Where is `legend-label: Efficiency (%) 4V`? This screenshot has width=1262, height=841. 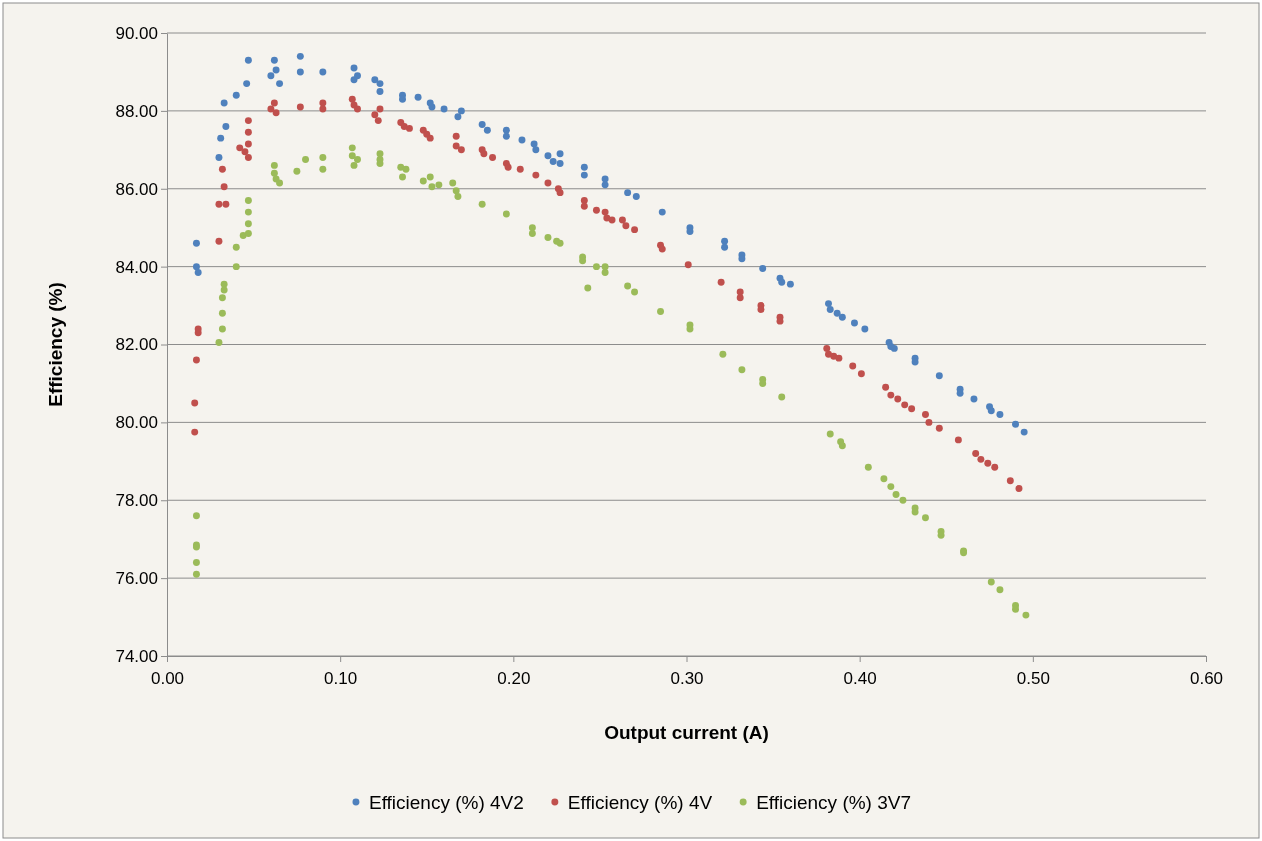
legend-label: Efficiency (%) 4V is located at coordinates (640, 802).